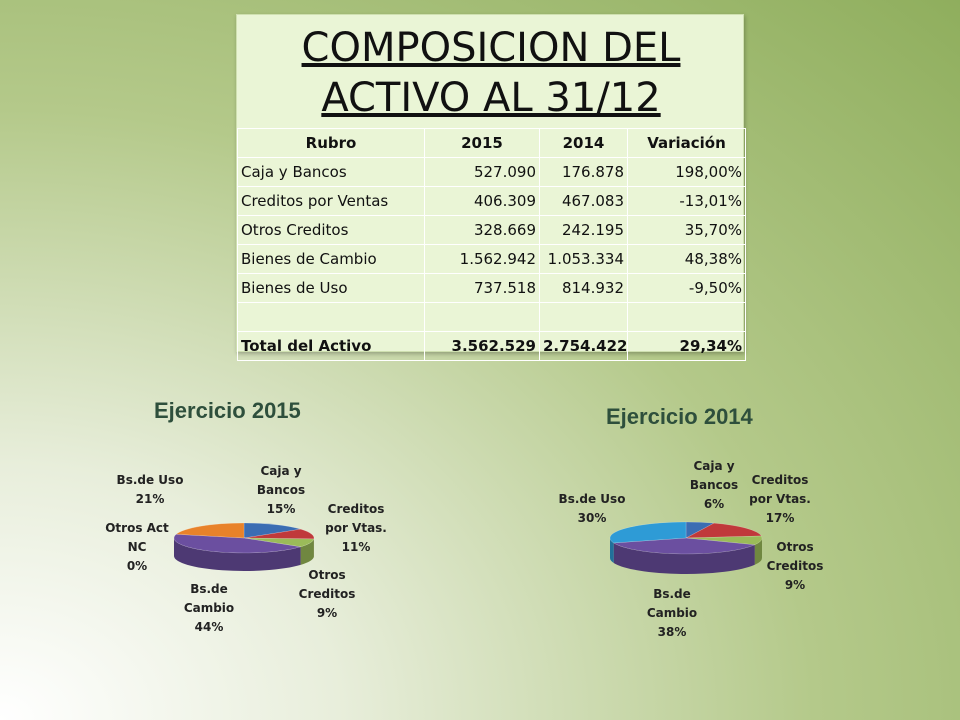  I want to click on pie-label-2014-caja: Caja y Bancos 6%, so click(714, 485).